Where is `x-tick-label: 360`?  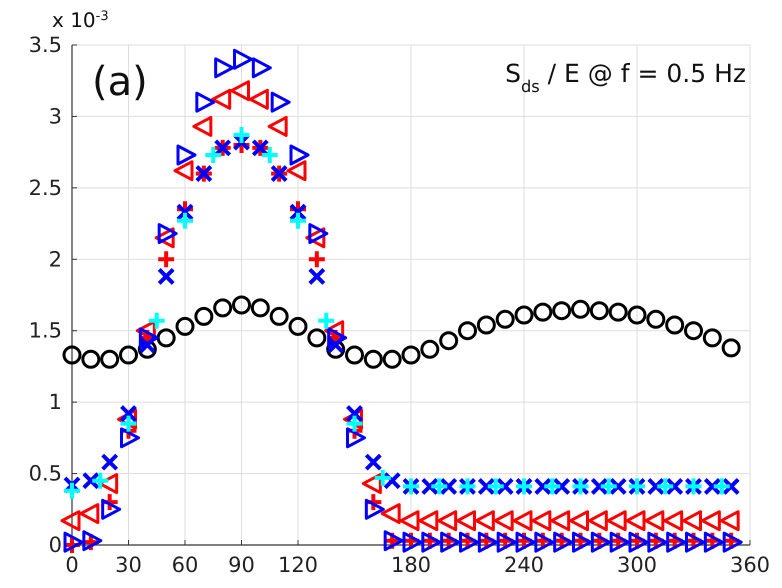
x-tick-label: 360 is located at coordinates (750, 565).